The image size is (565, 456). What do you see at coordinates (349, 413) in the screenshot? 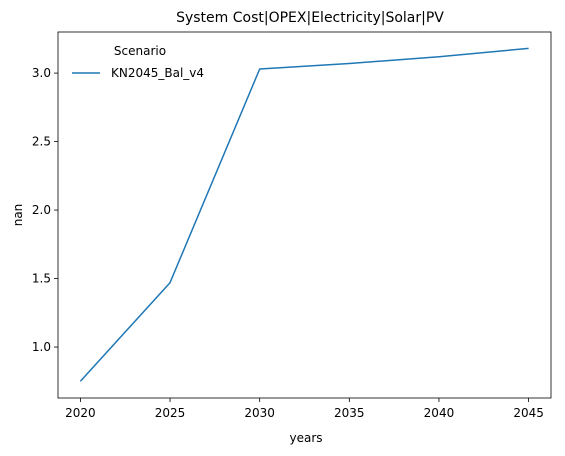
I see `x-tick-label: 2035` at bounding box center [349, 413].